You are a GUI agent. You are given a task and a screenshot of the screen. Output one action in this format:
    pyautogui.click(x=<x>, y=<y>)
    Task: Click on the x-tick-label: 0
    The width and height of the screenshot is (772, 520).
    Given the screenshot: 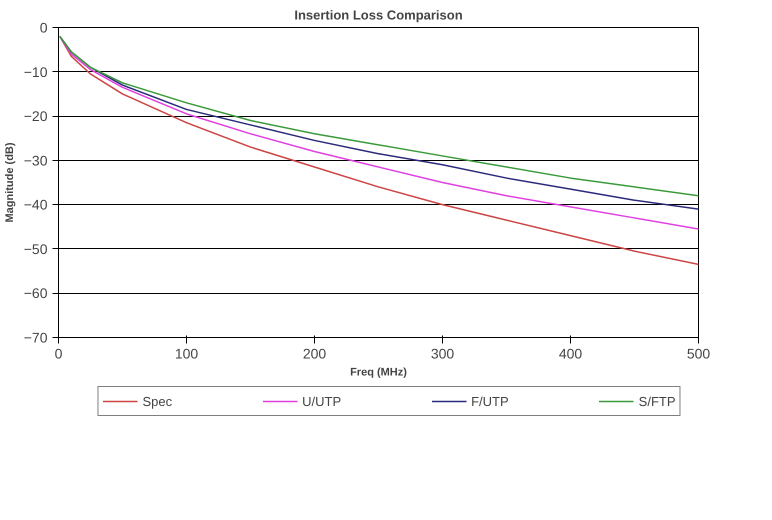 What is the action you would take?
    pyautogui.click(x=58, y=354)
    